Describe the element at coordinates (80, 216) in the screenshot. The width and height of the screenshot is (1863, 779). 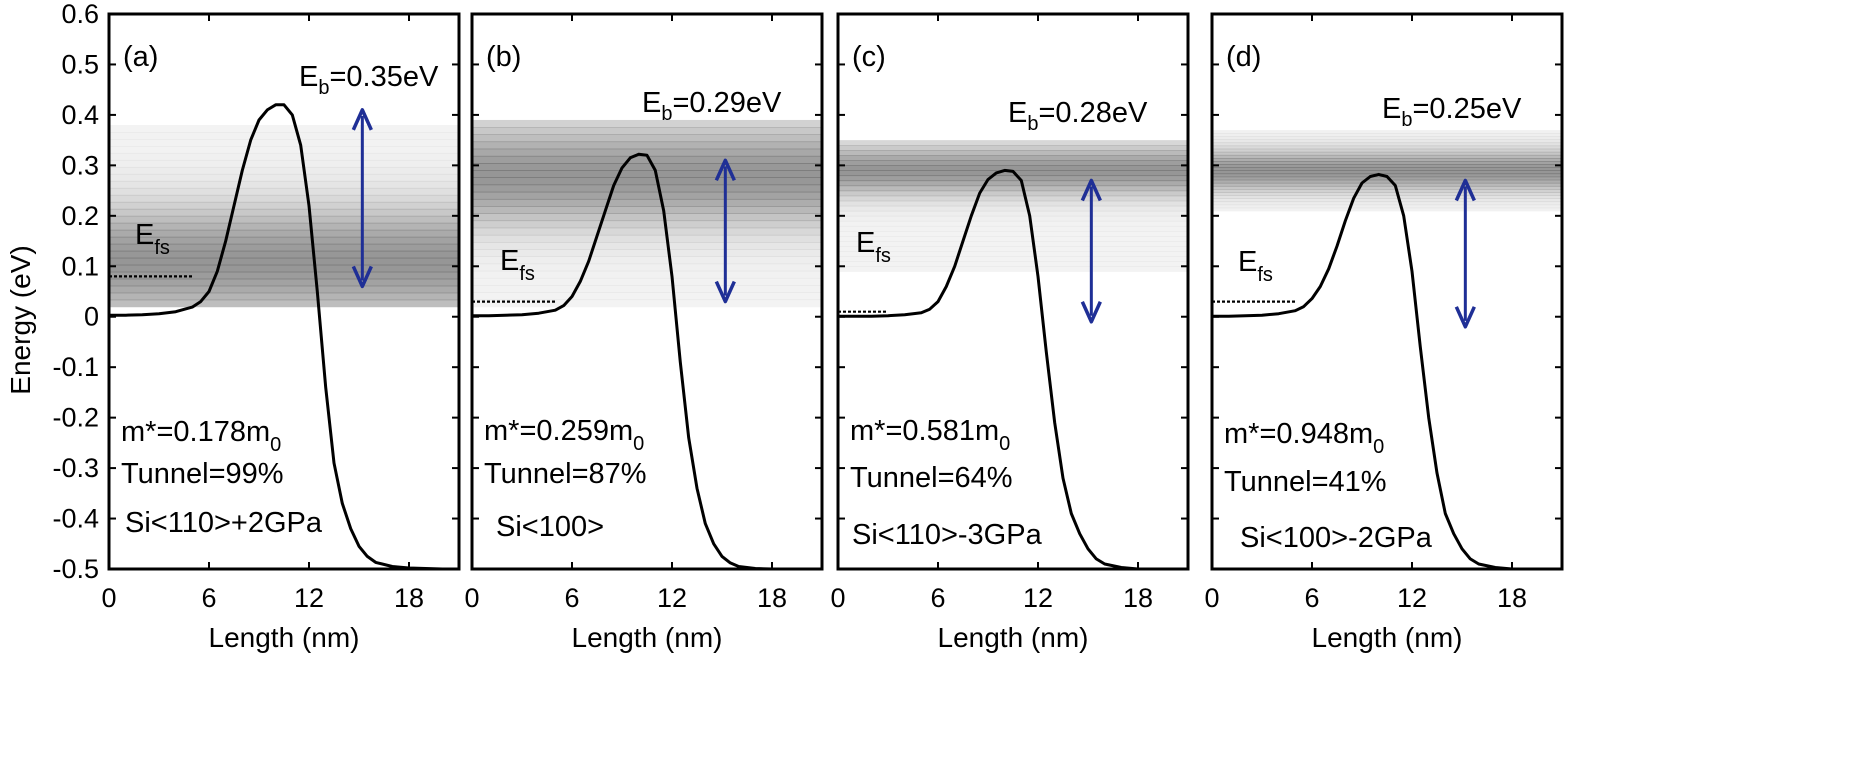
I see `y-tick-label: 0.2` at that location.